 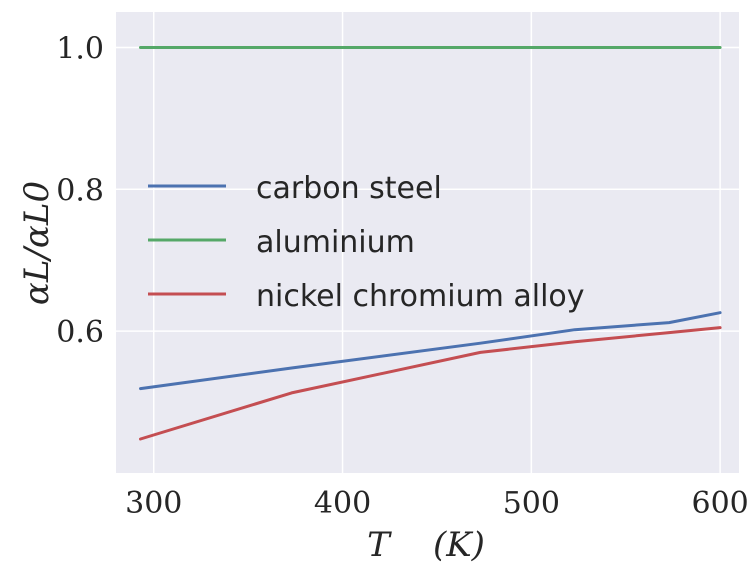 What do you see at coordinates (153, 503) in the screenshot?
I see `x-tick-label: 300` at bounding box center [153, 503].